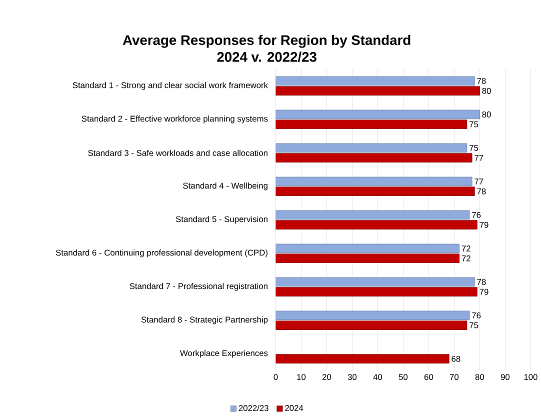  Describe the element at coordinates (276, 377) in the screenshot. I see `x-tick-label: 0` at that location.